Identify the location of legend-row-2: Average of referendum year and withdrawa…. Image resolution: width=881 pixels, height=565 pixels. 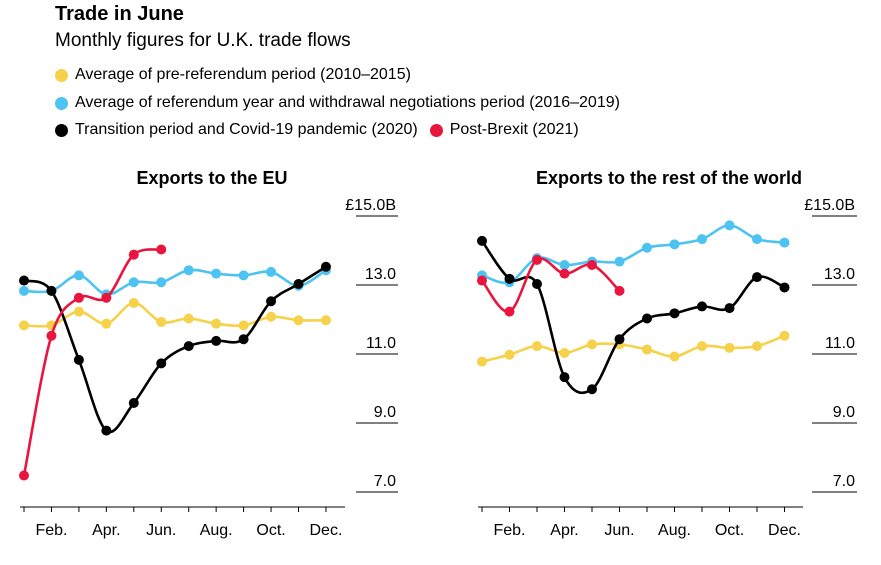
(343, 103).